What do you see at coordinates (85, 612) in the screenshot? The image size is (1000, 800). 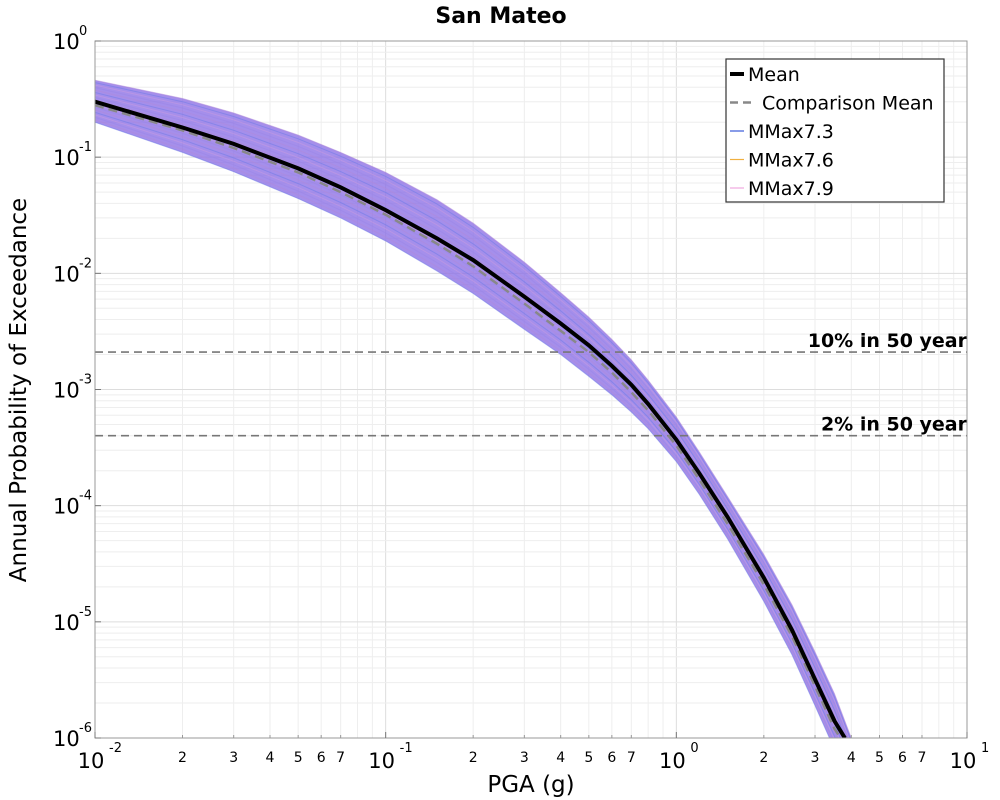 I see `y-tick-exponent: -5` at bounding box center [85, 612].